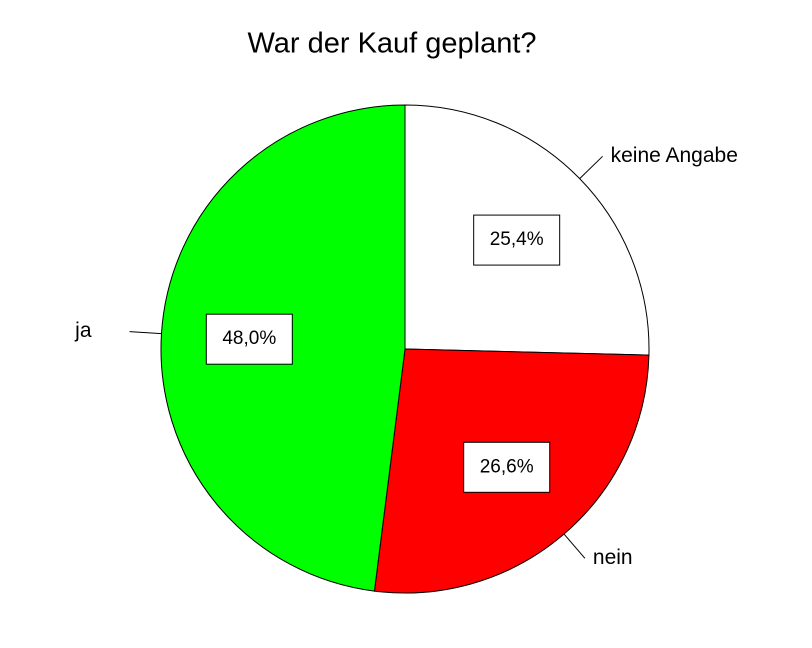 Image resolution: width=812 pixels, height=648 pixels. I want to click on value-label: 25,4%, so click(517, 239).